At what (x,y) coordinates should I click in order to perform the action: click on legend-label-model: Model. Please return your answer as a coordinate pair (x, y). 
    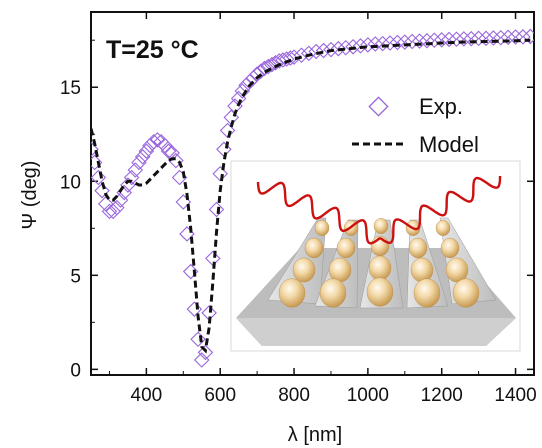
    Looking at the image, I should click on (449, 144).